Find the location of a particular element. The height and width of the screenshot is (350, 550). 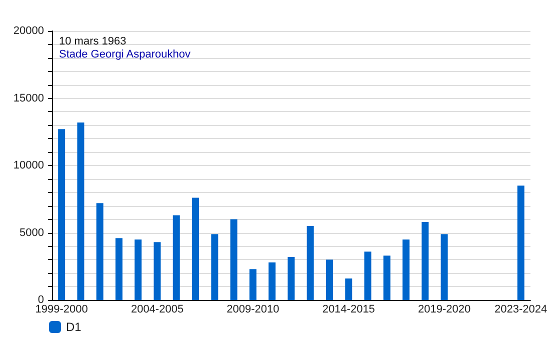

y-tick-label: 15000 is located at coordinates (28, 98).